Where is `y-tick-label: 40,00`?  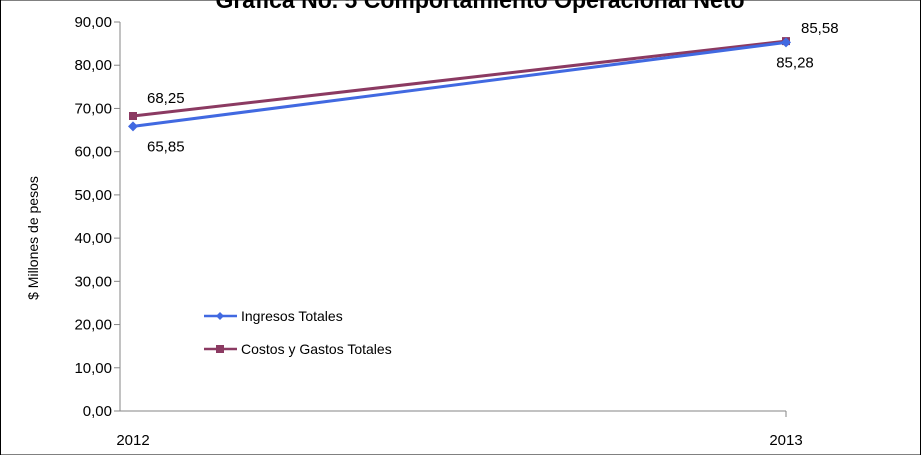 y-tick-label: 40,00 is located at coordinates (93, 238).